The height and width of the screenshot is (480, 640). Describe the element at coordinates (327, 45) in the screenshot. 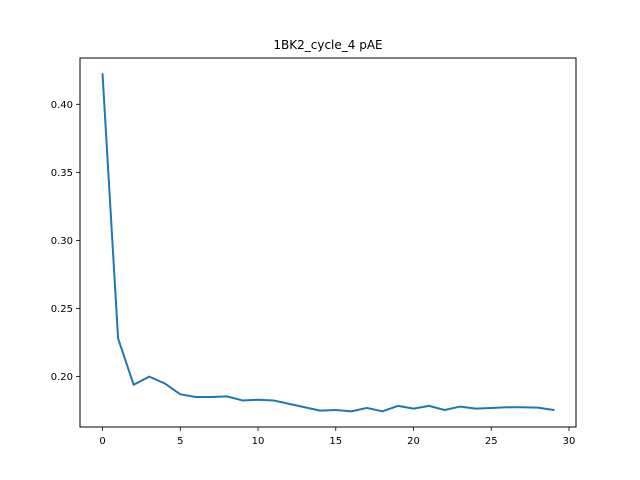

I see `chart-title: 1BK2_cycle_4 pAE` at that location.